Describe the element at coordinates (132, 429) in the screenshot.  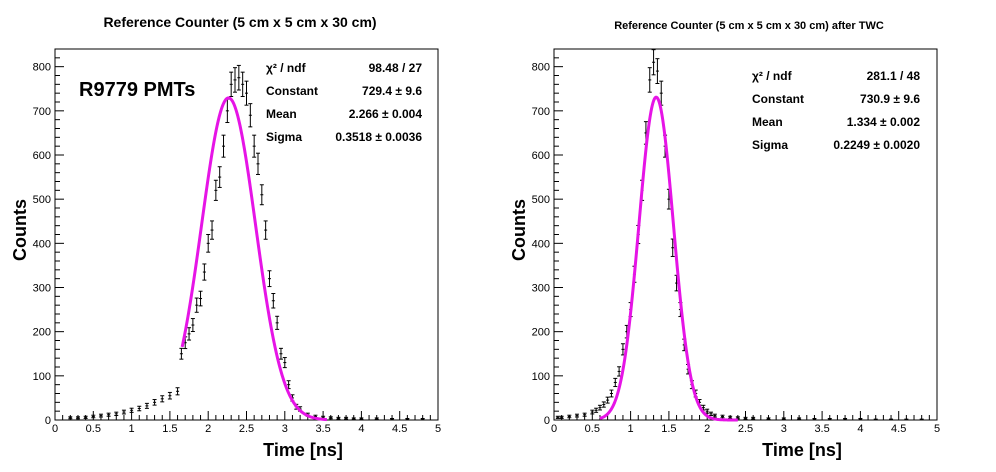
I see `x-tick-label: 1` at that location.